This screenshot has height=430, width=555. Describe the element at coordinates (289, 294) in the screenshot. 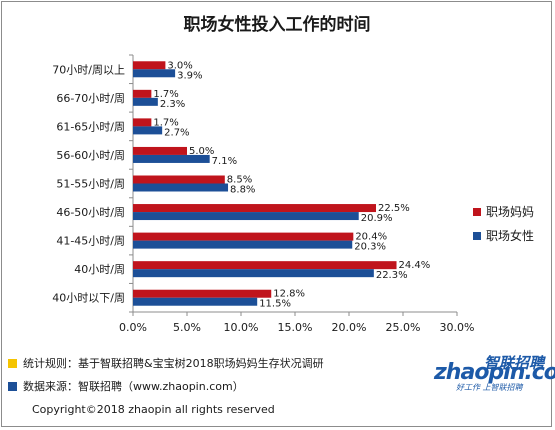

I see `data-label: 12.8%` at that location.